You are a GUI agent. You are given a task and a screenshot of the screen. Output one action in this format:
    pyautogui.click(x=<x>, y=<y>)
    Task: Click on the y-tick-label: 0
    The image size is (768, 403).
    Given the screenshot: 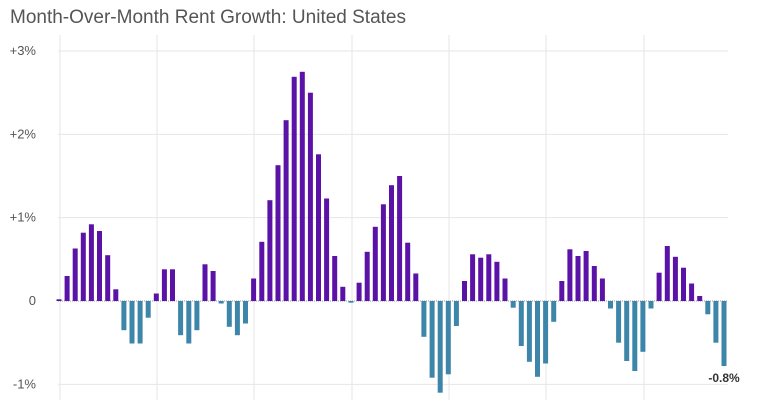 What is the action you would take?
    pyautogui.click(x=32, y=300)
    